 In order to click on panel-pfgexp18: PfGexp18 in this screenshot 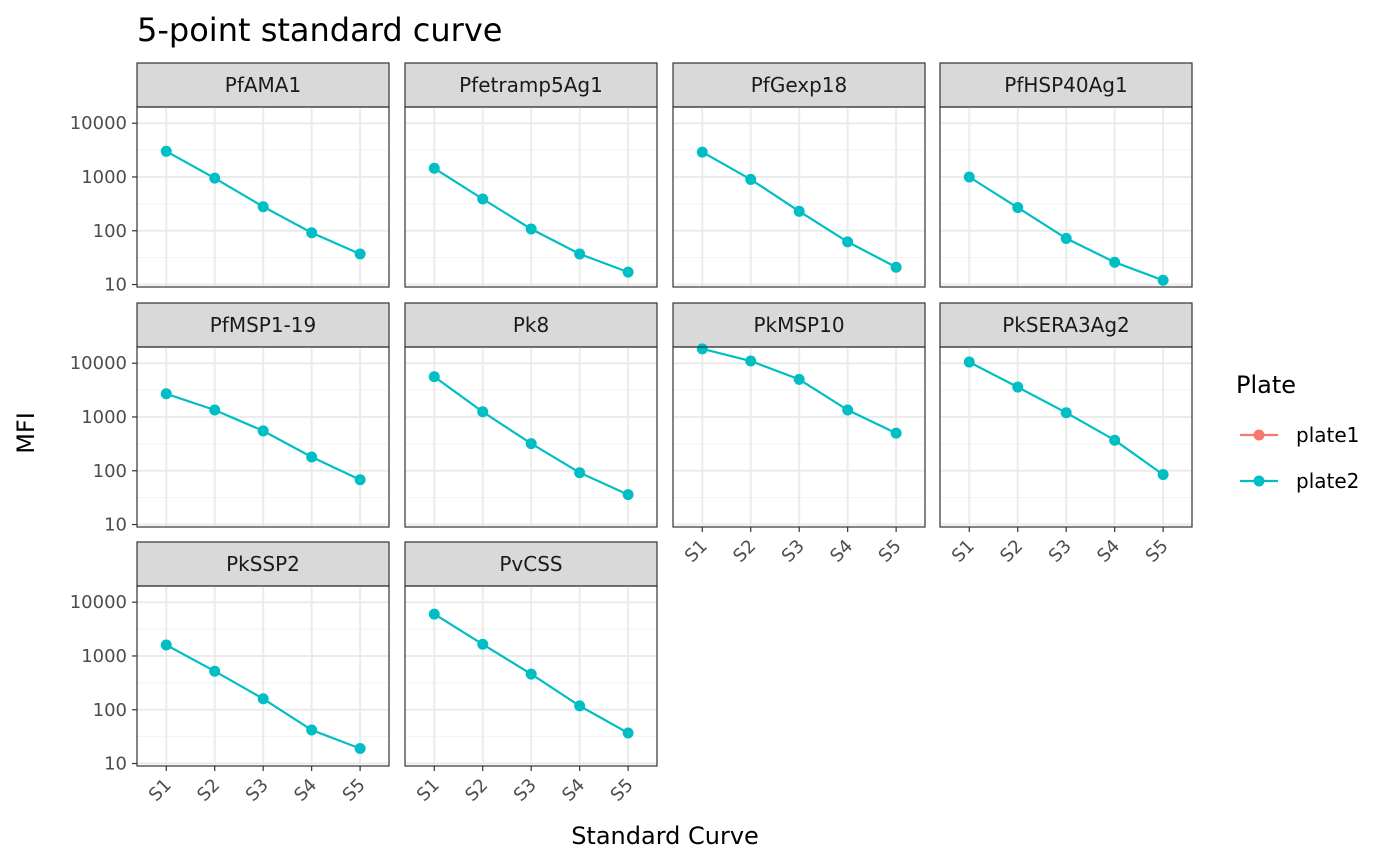, I will do `click(799, 175)`.